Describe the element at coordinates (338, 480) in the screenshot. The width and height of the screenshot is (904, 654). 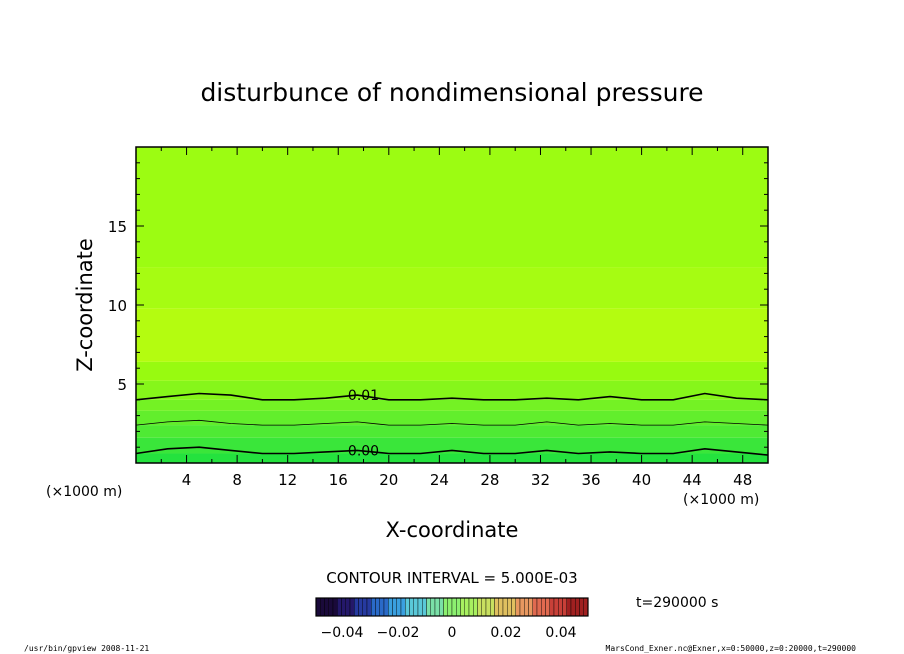
I see `x-tick-label: 16` at that location.